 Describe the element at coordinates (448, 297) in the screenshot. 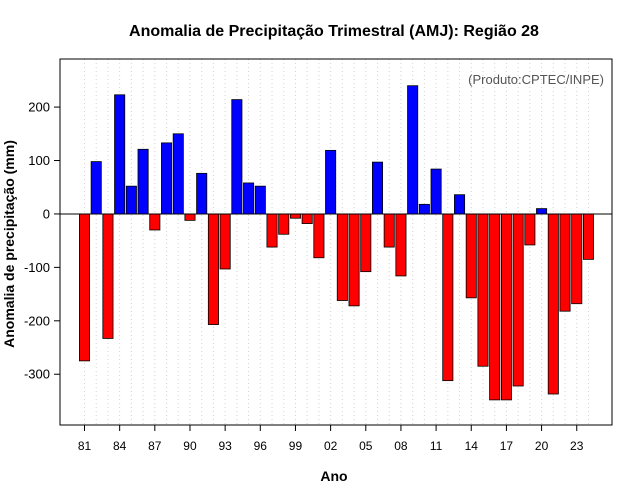

I see `bar-2012` at that location.